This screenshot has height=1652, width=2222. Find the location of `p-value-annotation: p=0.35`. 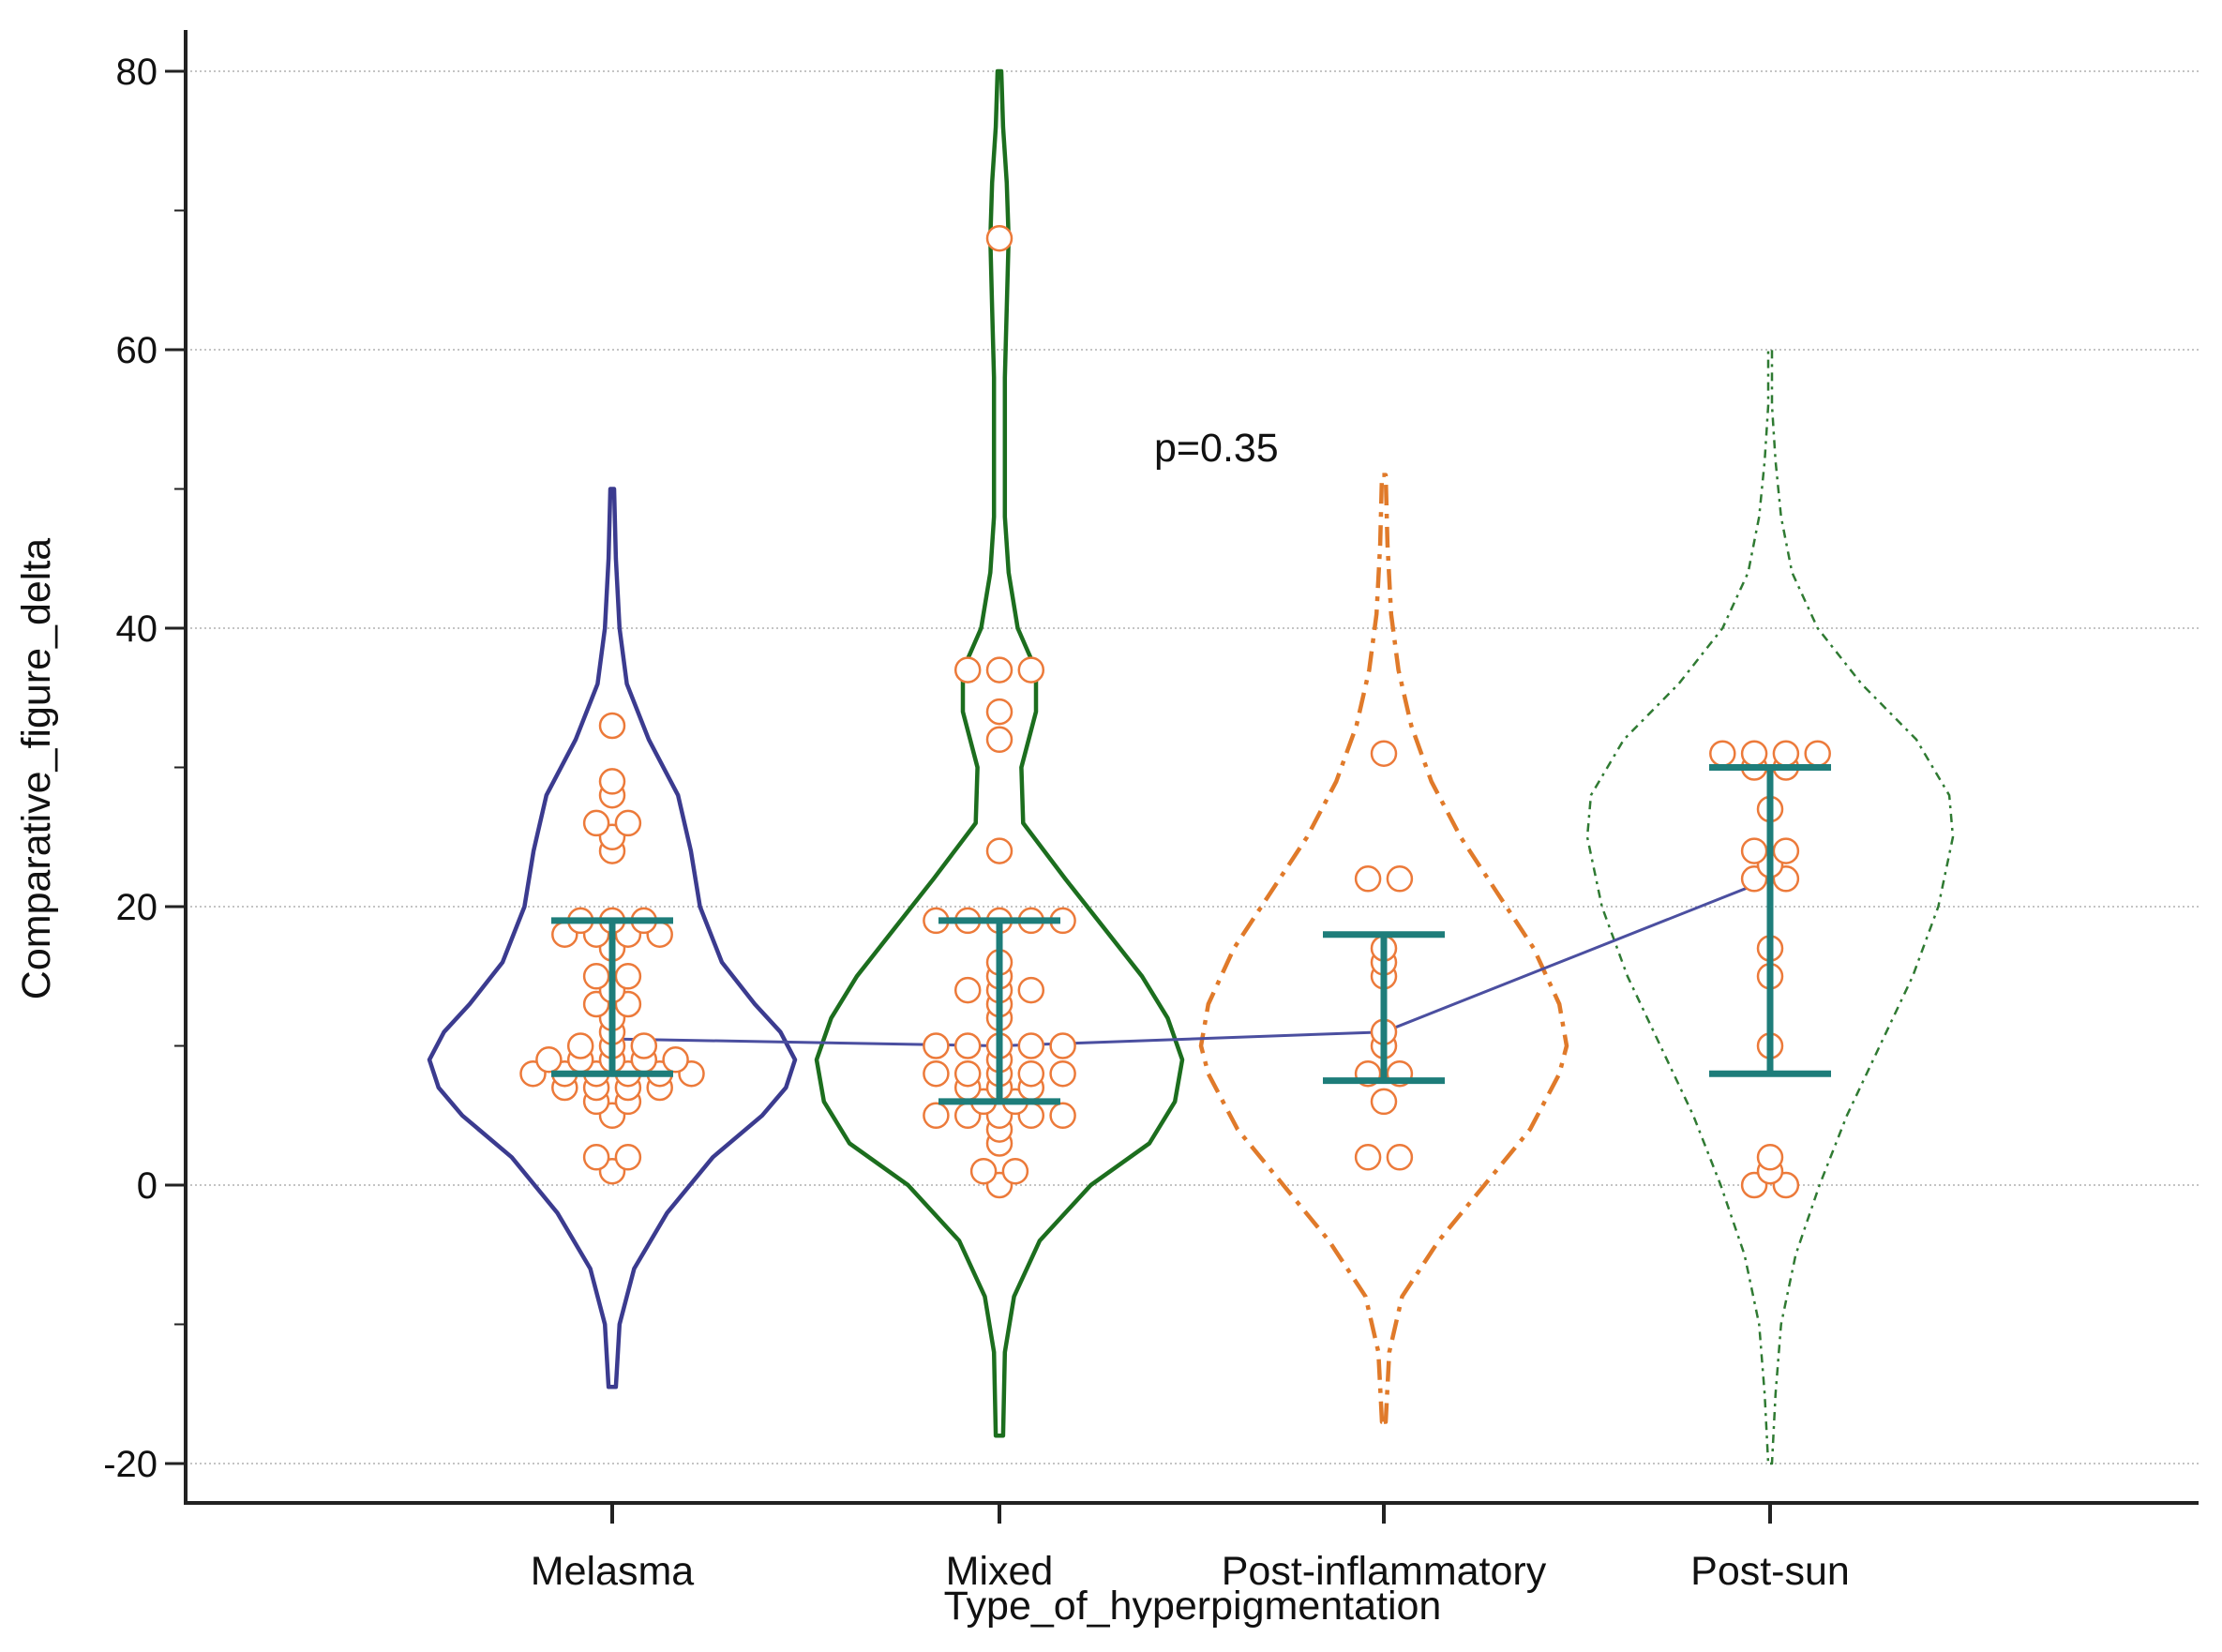

p-value-annotation: p=0.35 is located at coordinates (1216, 448).